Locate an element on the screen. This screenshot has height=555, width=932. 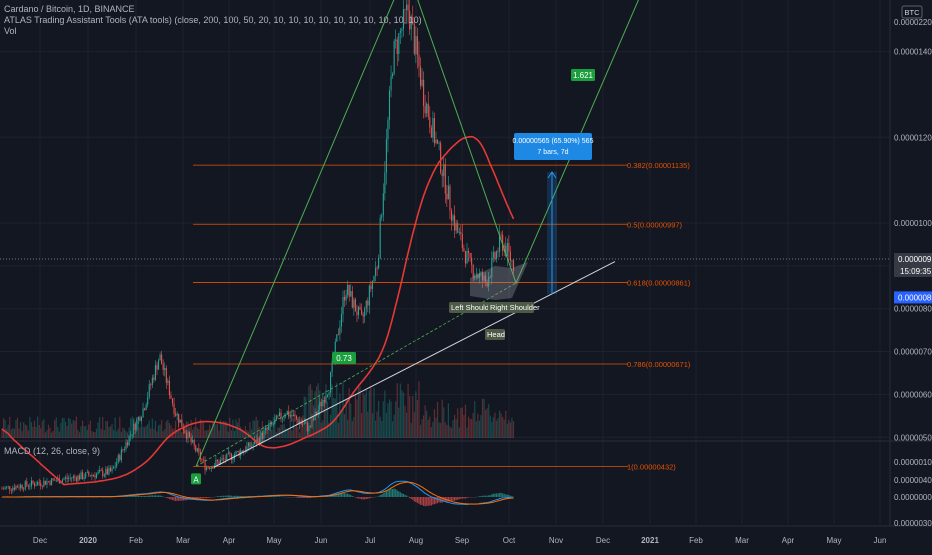
time-tick-label: May is located at coordinates (273, 540).